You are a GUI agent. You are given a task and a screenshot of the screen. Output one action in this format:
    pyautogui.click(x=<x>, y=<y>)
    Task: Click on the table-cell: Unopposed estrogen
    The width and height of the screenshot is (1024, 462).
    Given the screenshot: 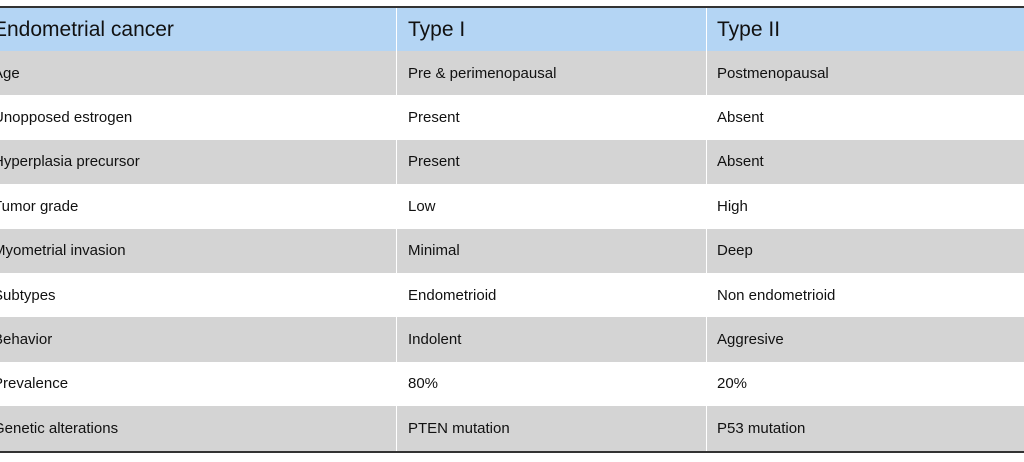 What is the action you would take?
    pyautogui.click(x=198, y=117)
    